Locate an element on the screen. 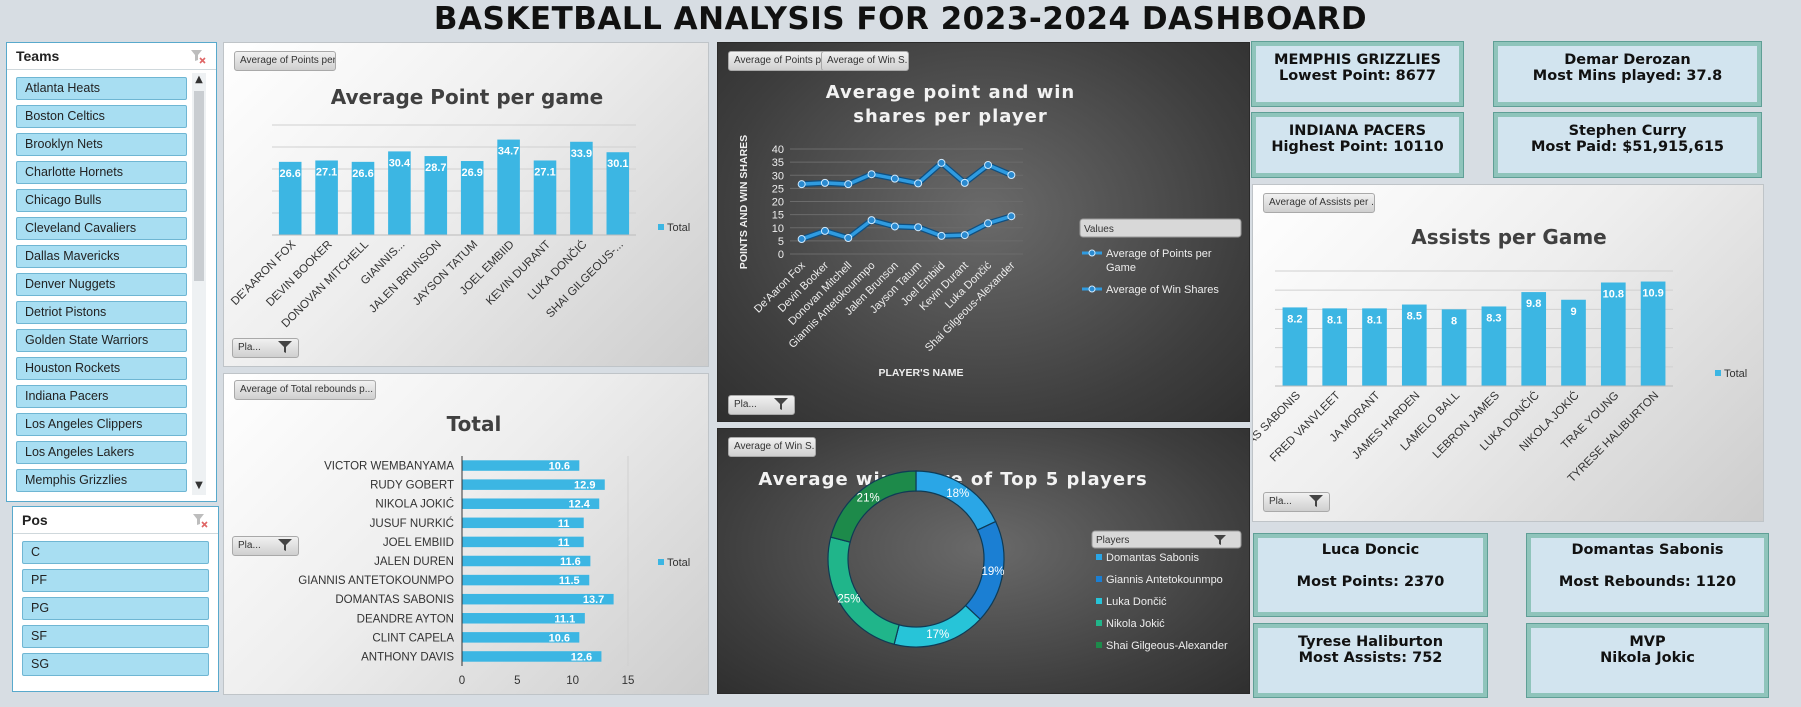  pos-slicer: Pos C PF PG SF SG is located at coordinates (115, 599).